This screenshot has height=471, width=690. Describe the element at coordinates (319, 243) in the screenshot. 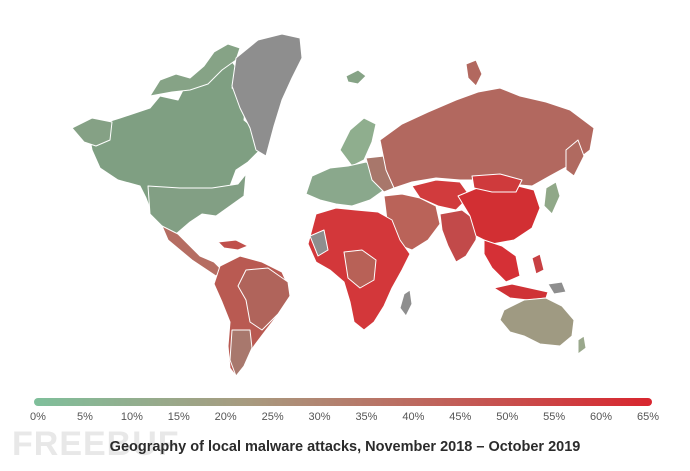

I see `region-africa-nodata` at that location.